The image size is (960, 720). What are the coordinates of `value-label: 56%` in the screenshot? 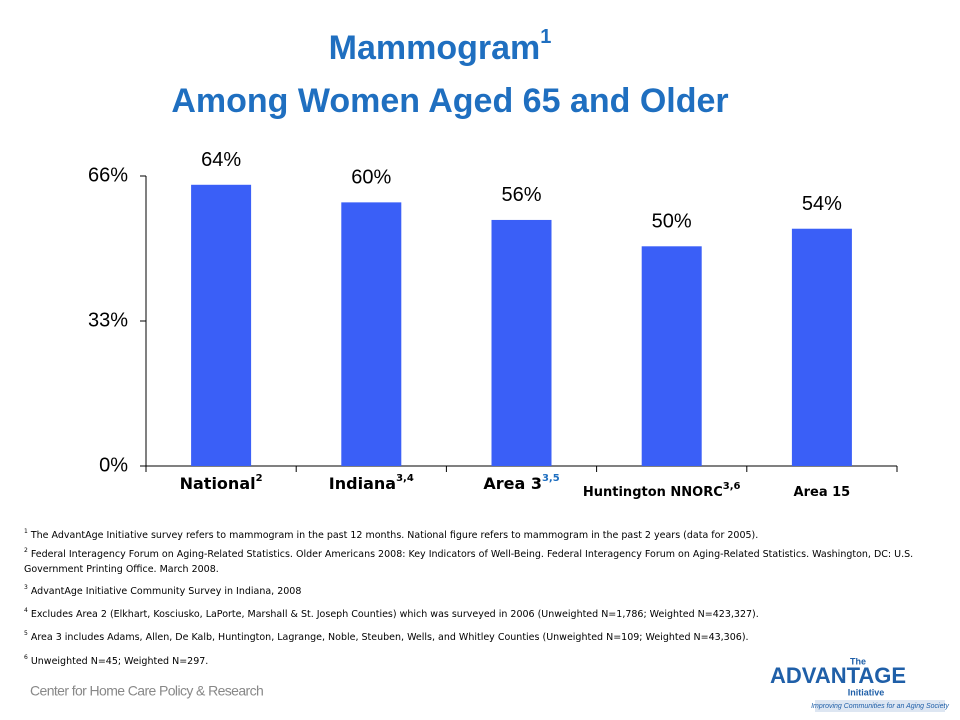 It's located at (521, 195).